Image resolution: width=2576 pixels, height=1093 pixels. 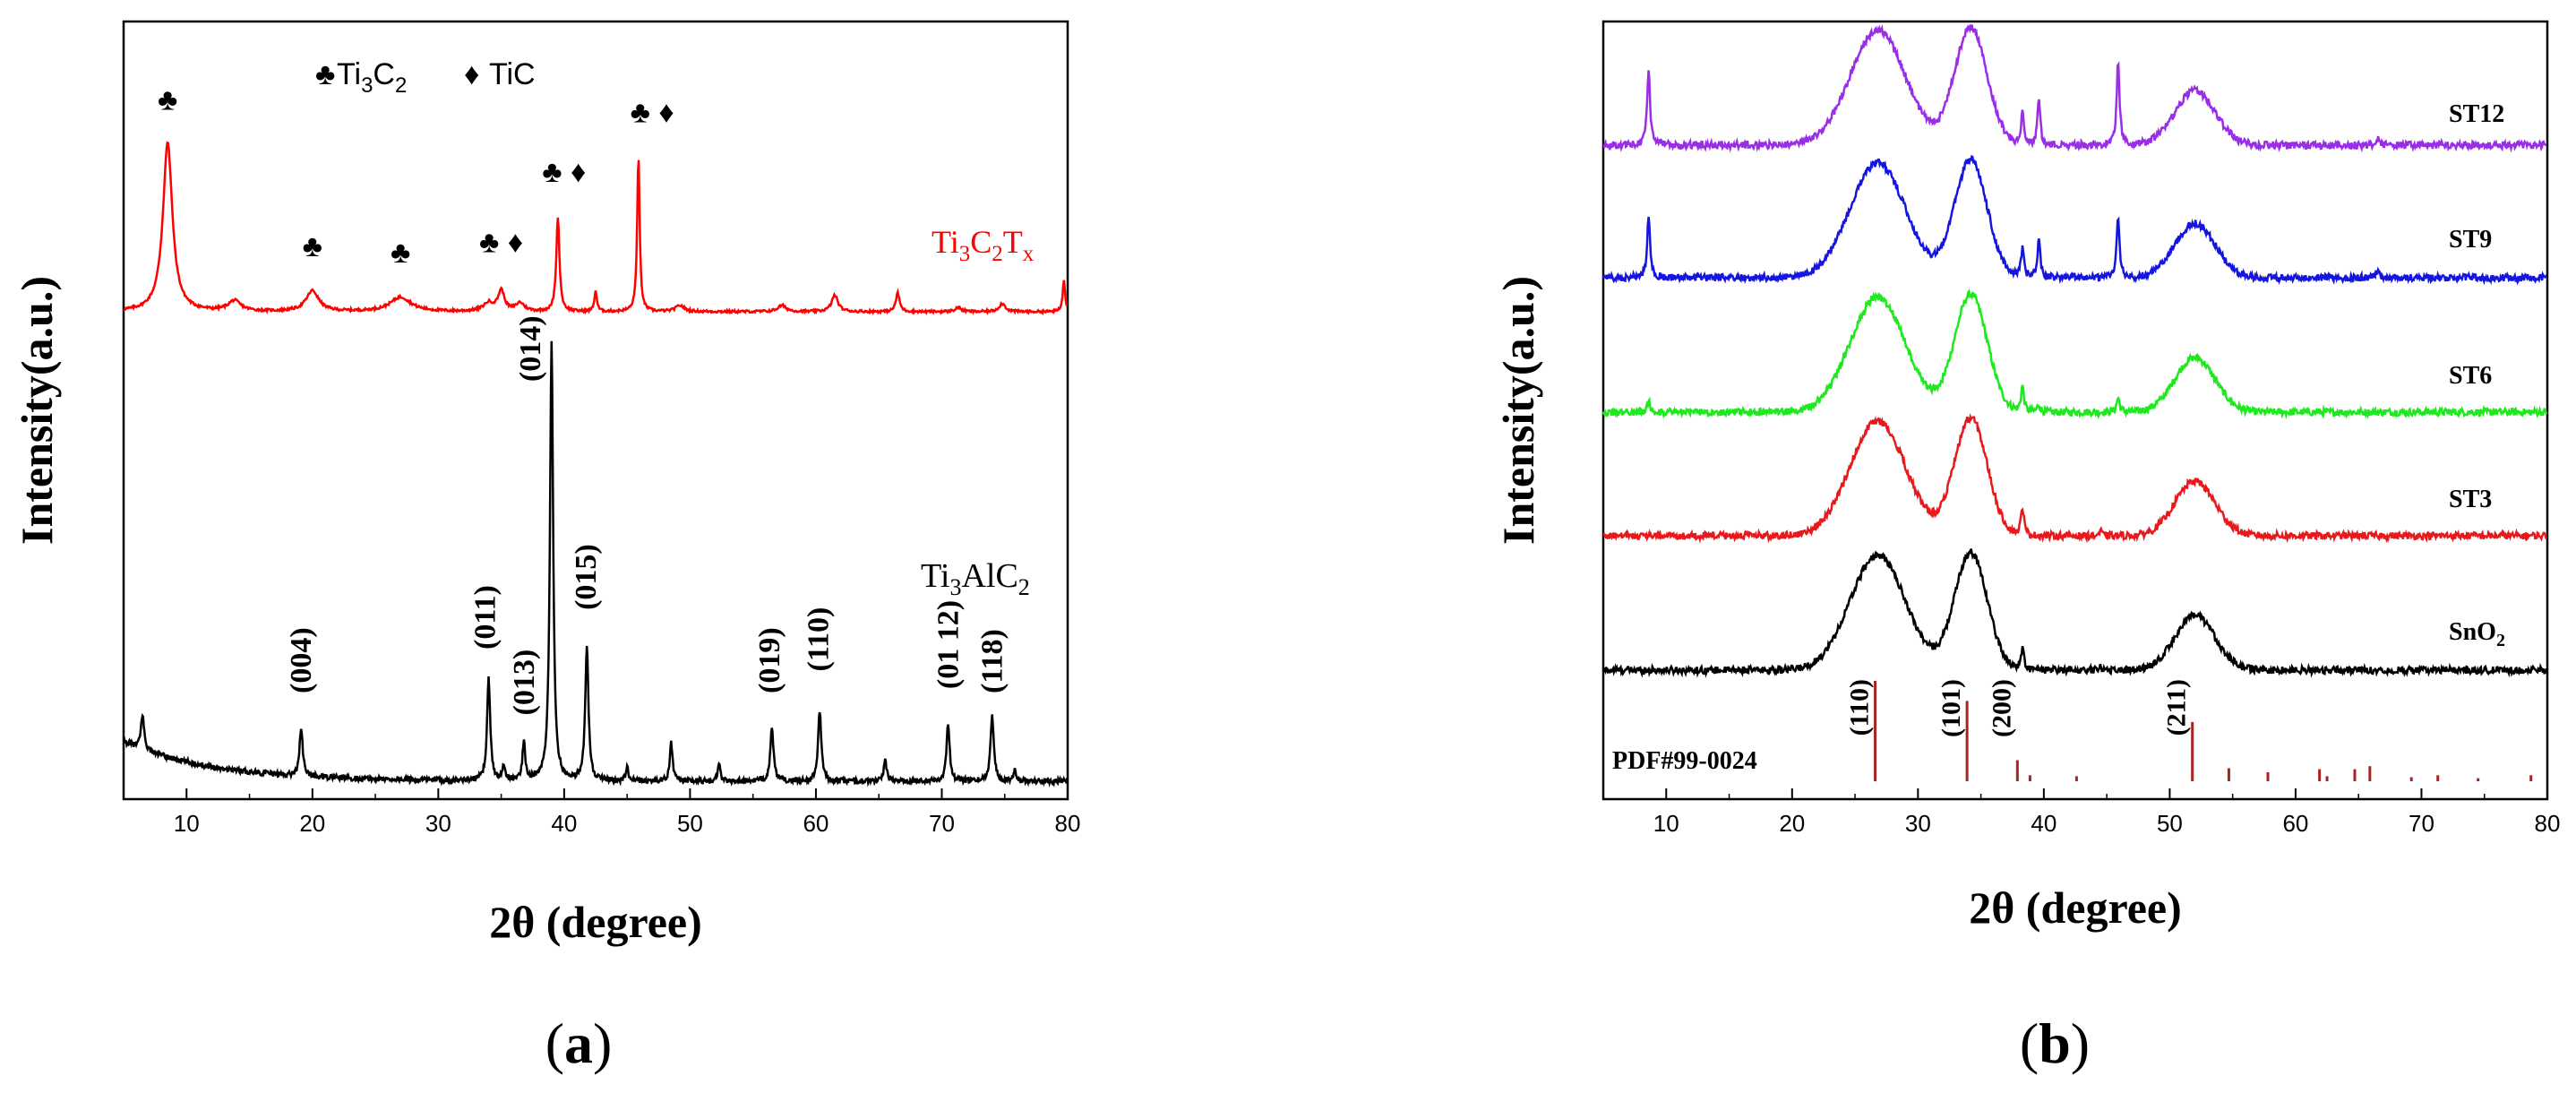 What do you see at coordinates (512, 74) in the screenshot?
I see `legend-tic-label: TiC` at bounding box center [512, 74].